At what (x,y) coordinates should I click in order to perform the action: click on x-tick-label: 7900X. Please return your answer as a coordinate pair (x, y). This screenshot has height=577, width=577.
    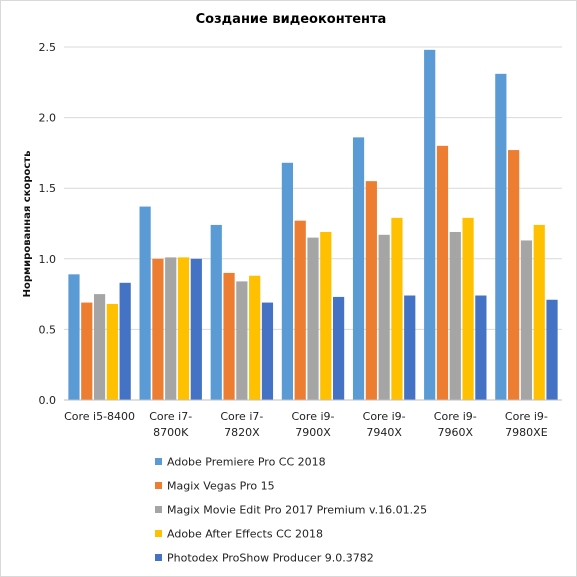
    Looking at the image, I should click on (313, 432).